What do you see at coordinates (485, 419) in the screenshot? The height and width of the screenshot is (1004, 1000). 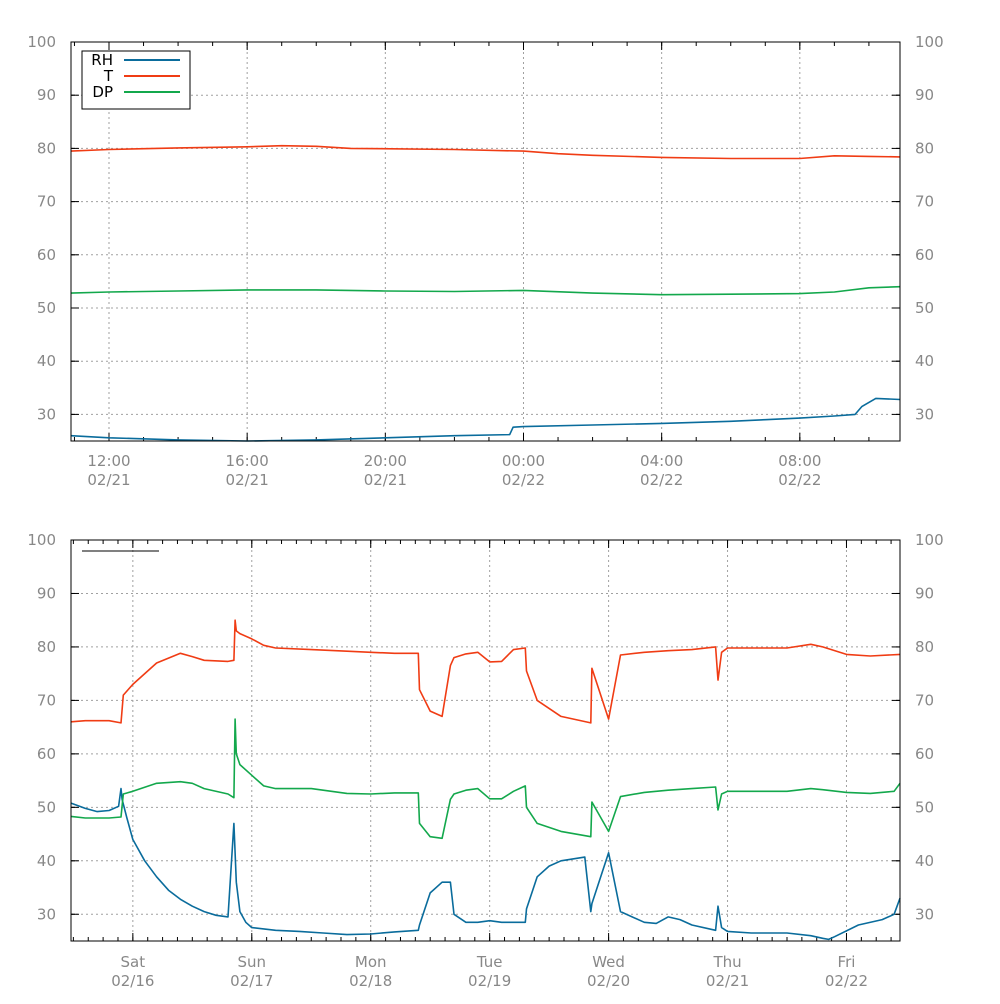 I see `series-line-rh` at bounding box center [485, 419].